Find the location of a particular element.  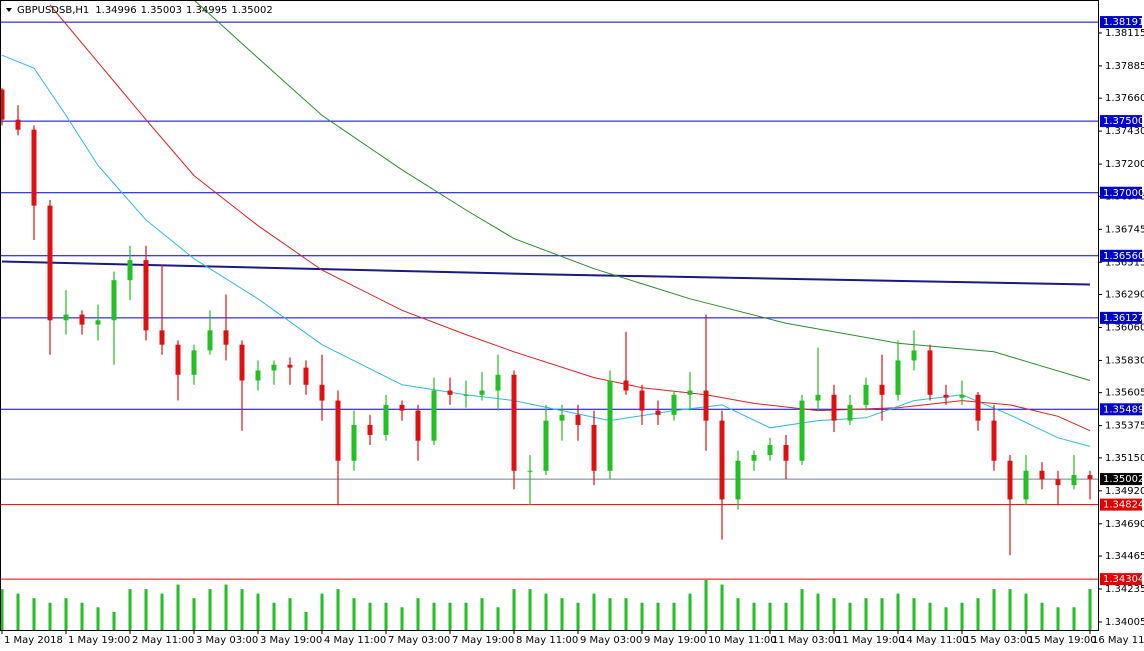

y-tick-label: 1.35605 is located at coordinates (1124, 393).